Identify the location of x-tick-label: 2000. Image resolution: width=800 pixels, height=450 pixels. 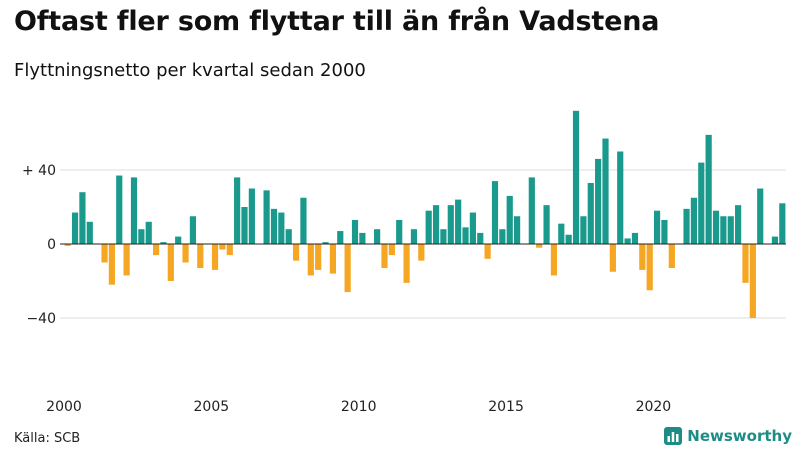
(64, 407).